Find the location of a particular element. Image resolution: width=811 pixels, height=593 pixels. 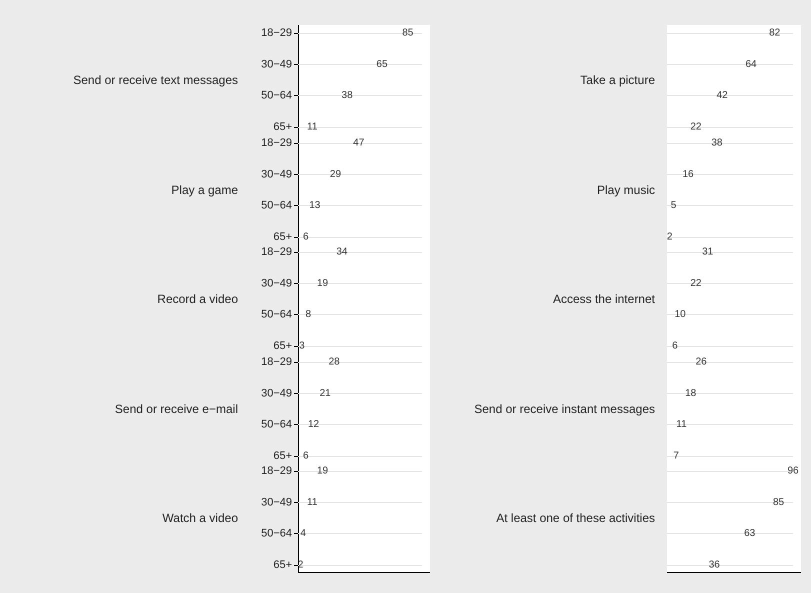

data-label: 26 is located at coordinates (702, 361).